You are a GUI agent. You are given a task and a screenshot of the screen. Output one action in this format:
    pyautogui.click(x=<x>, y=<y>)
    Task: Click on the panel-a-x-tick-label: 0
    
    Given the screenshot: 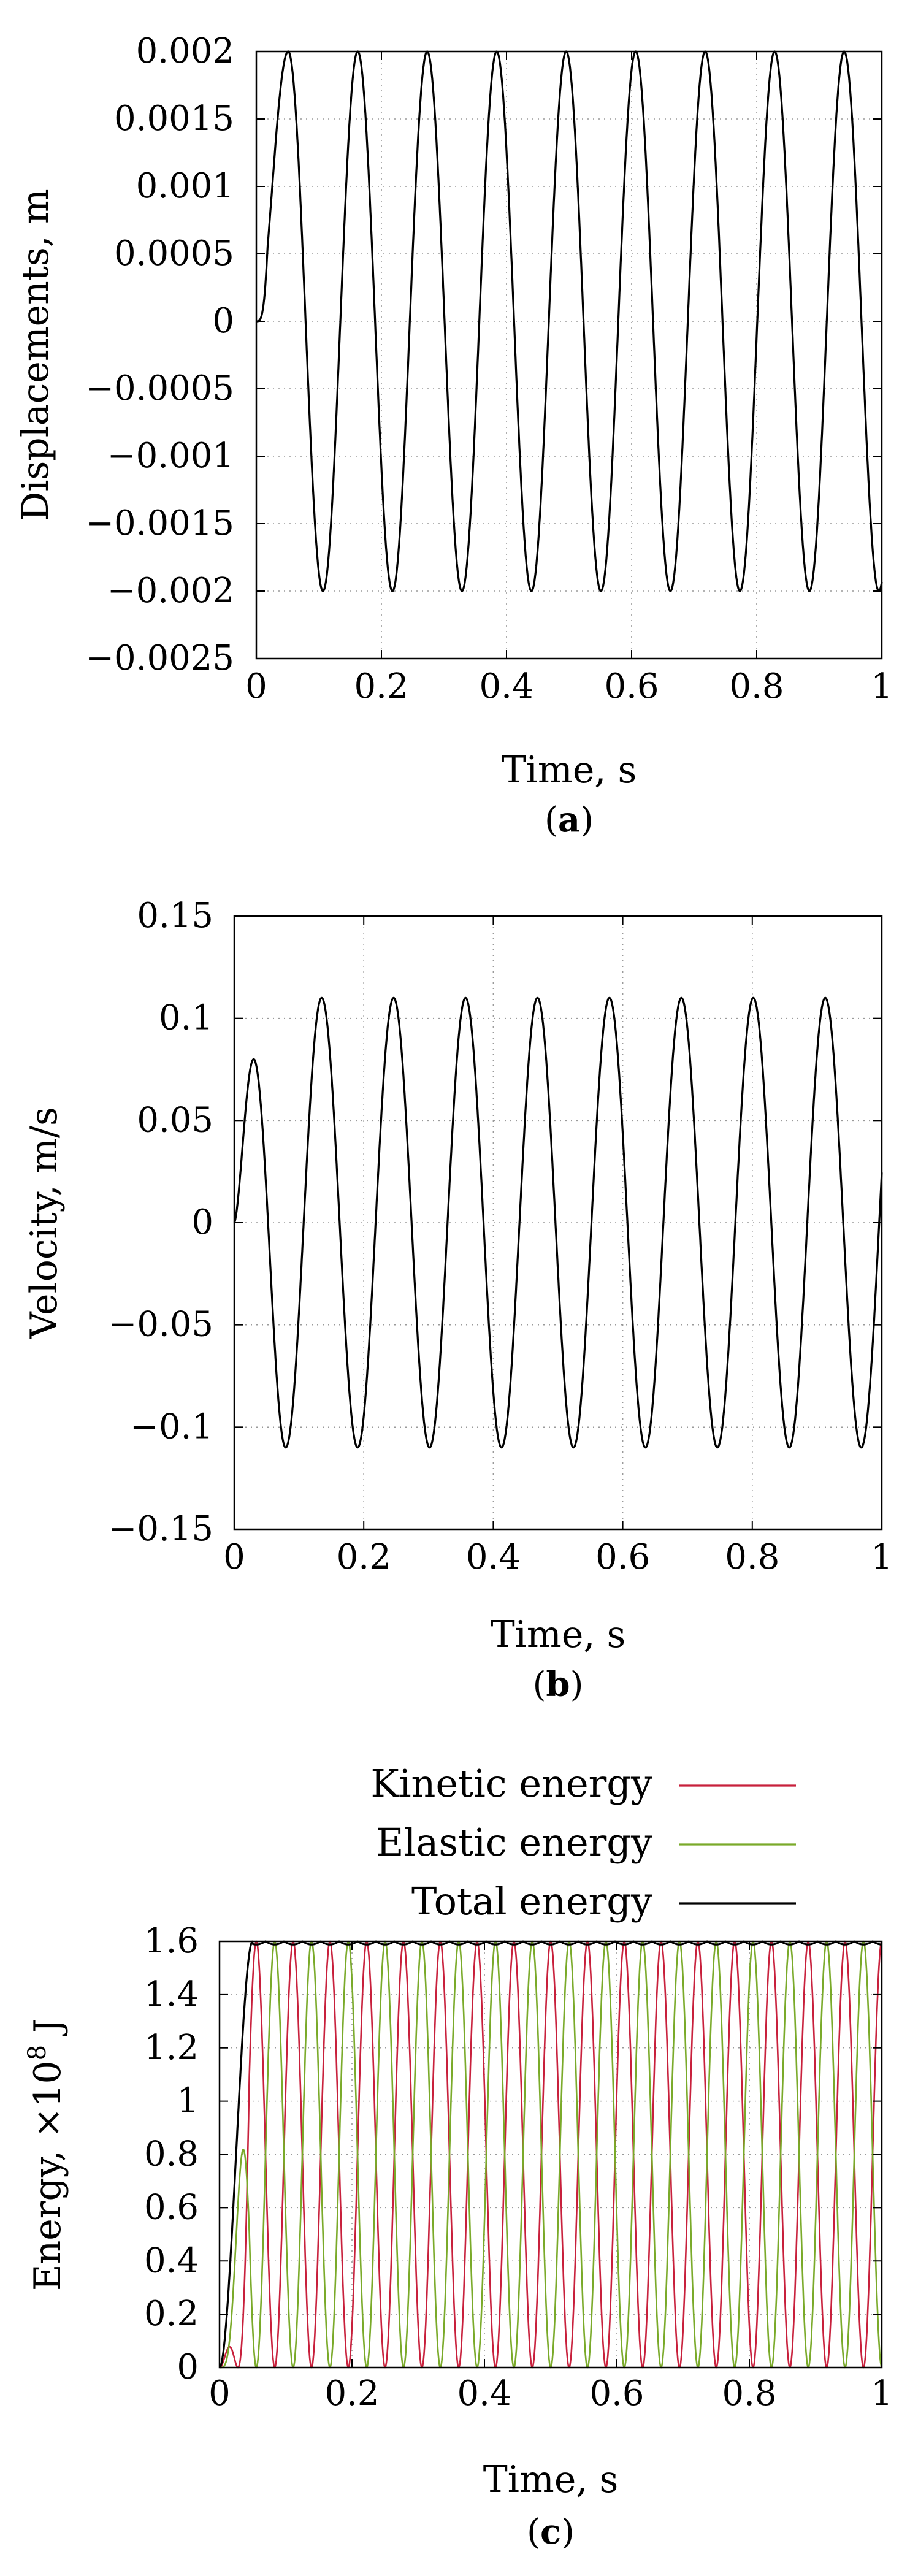 What is the action you would take?
    pyautogui.click(x=256, y=686)
    